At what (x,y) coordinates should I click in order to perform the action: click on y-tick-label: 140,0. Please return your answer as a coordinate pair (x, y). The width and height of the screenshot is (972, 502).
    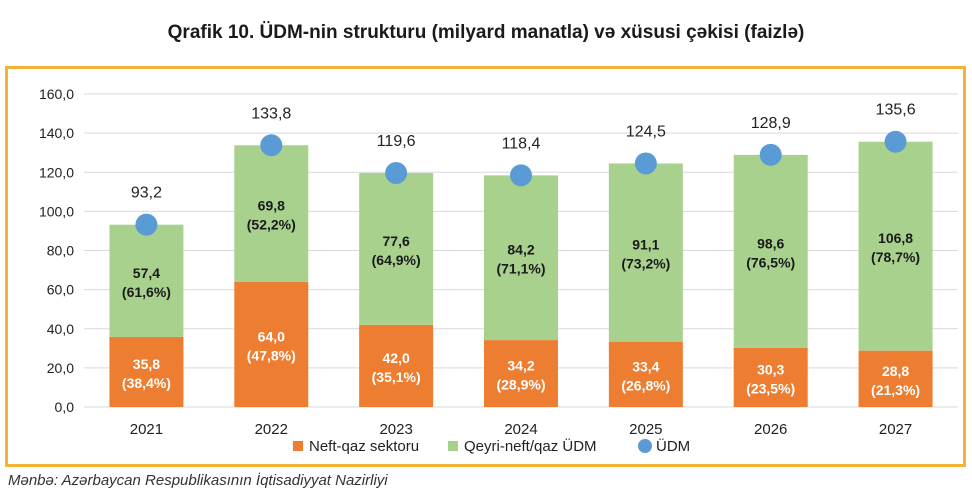
    Looking at the image, I should click on (56, 133).